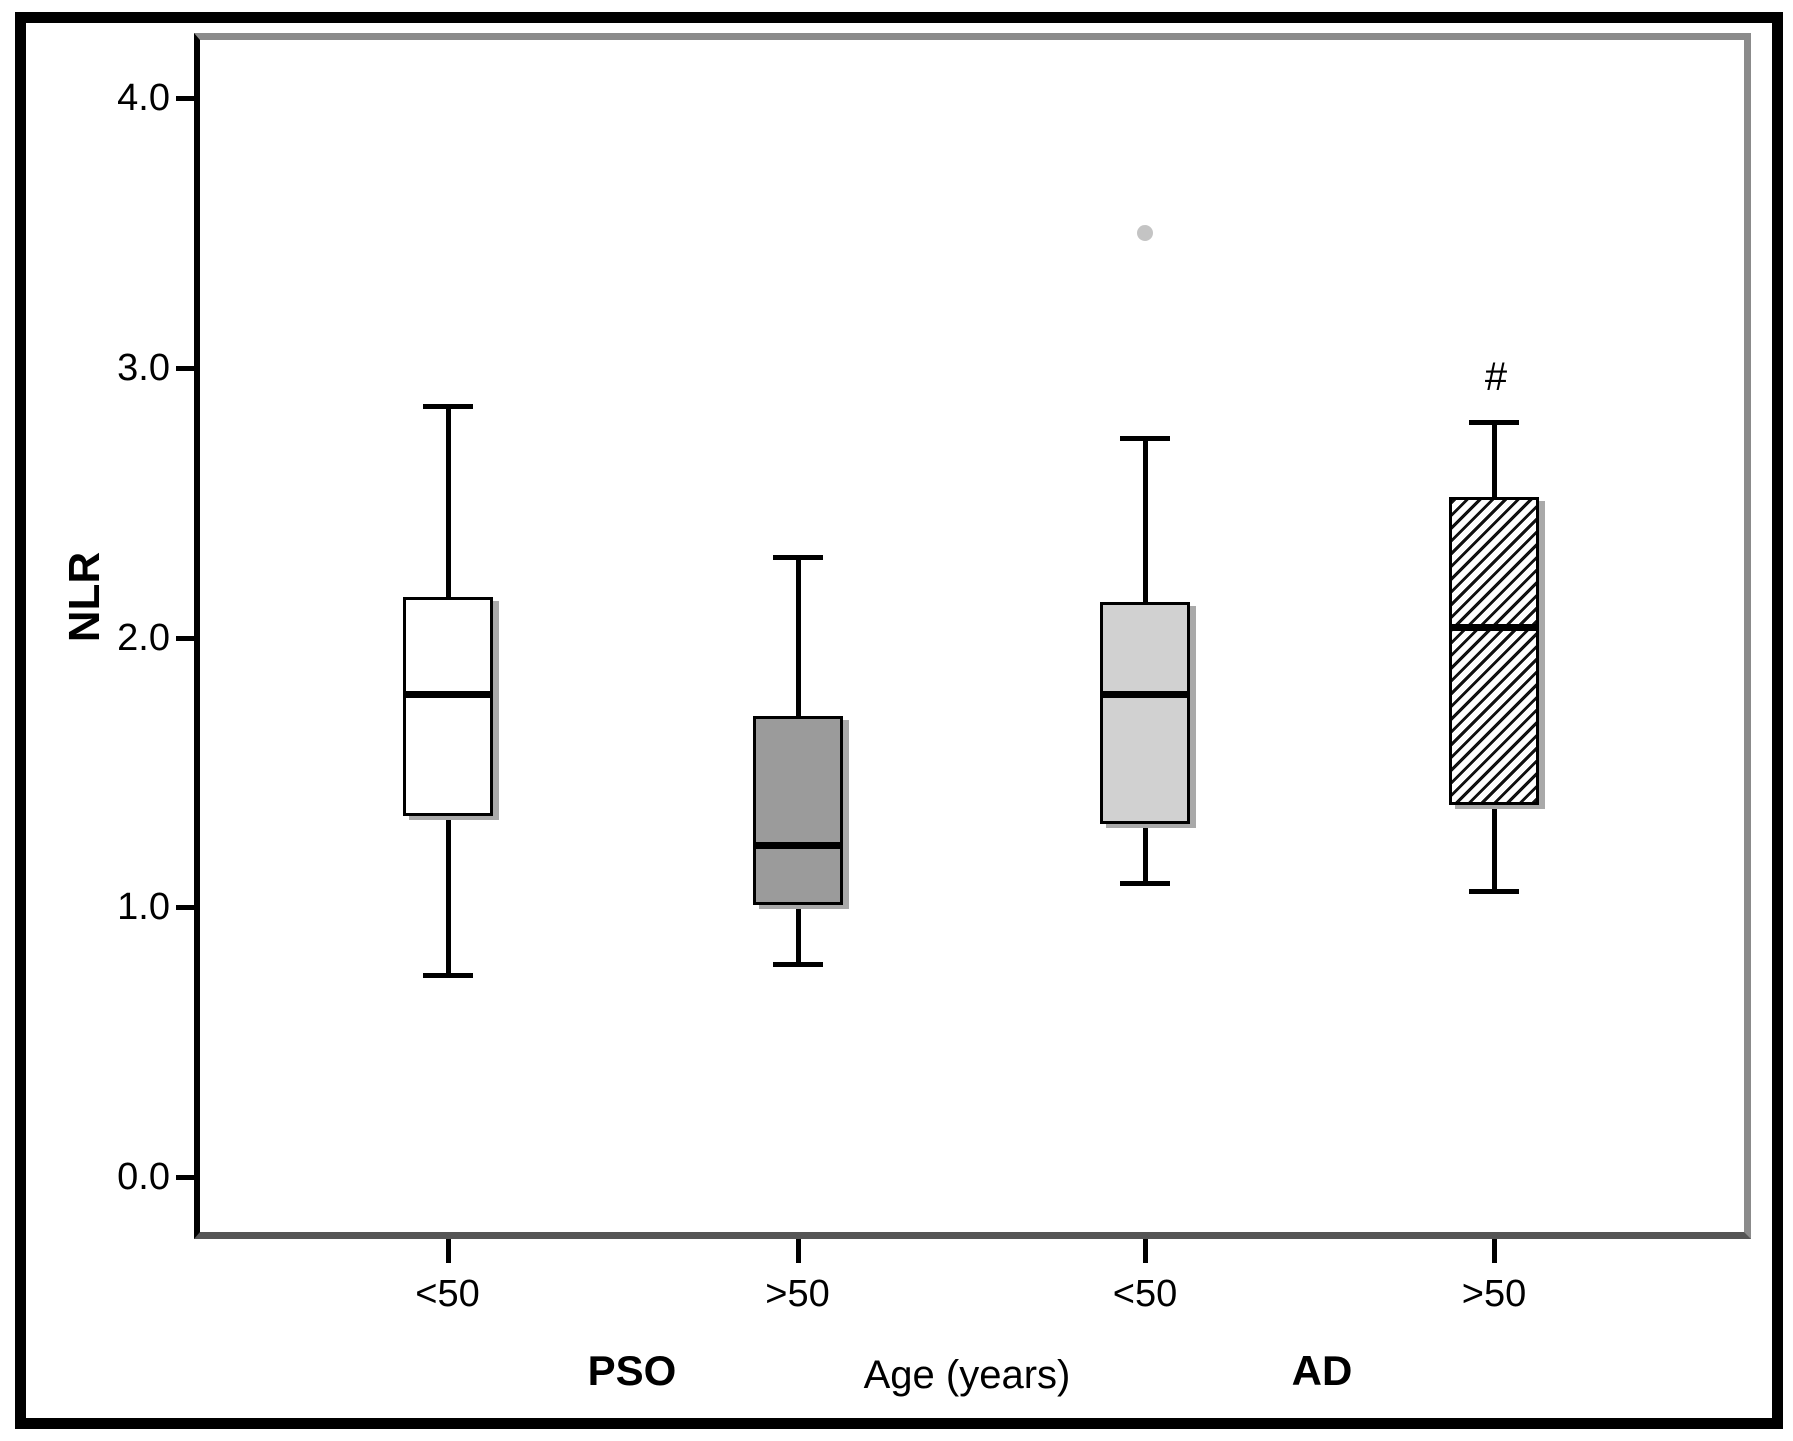 The image size is (1793, 1441). What do you see at coordinates (143, 367) in the screenshot?
I see `y-tick-label: 3.0` at bounding box center [143, 367].